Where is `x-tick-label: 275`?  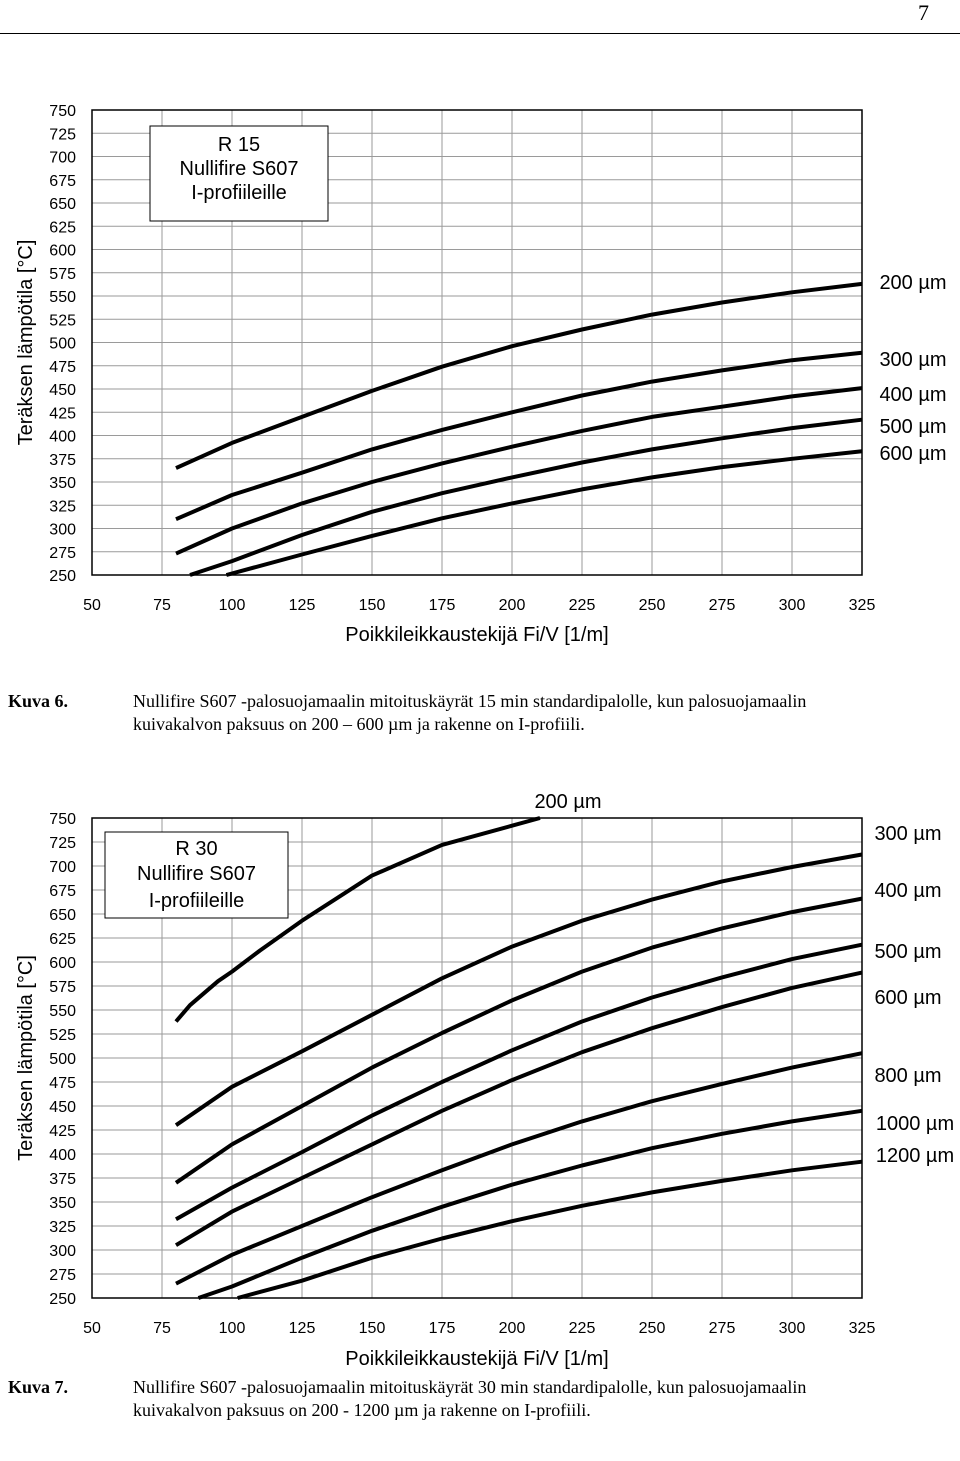 x-tick-label: 275 is located at coordinates (722, 605).